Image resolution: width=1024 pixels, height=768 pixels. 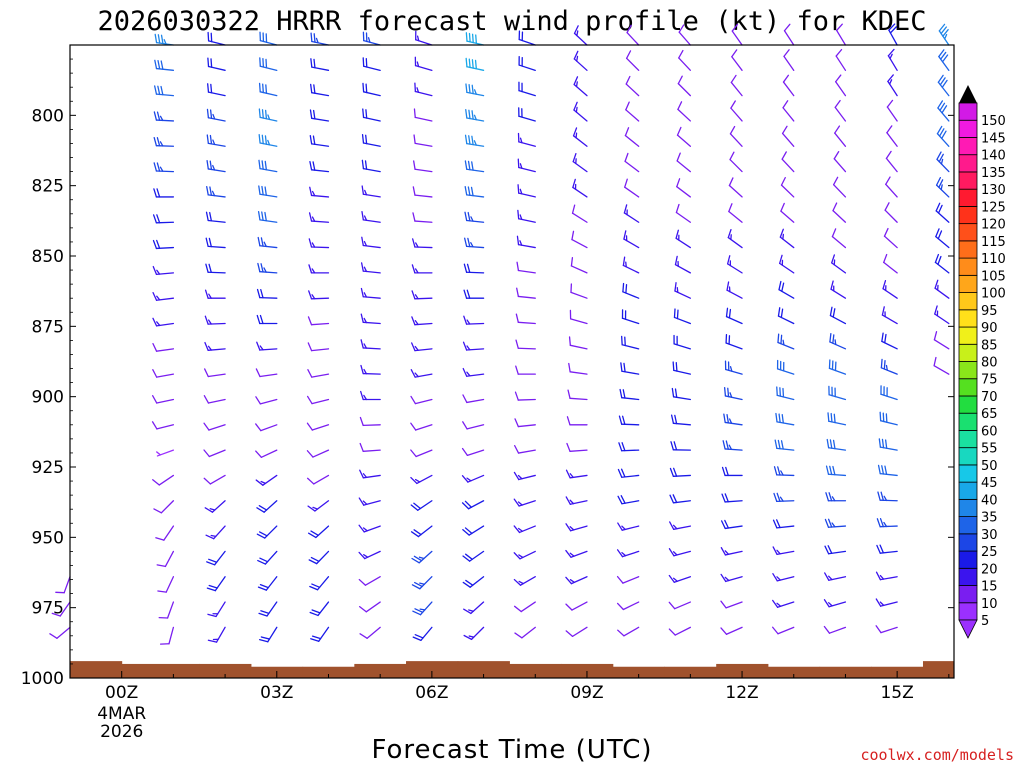 What do you see at coordinates (48, 327) in the screenshot?
I see `y-tick-label: 875` at bounding box center [48, 327].